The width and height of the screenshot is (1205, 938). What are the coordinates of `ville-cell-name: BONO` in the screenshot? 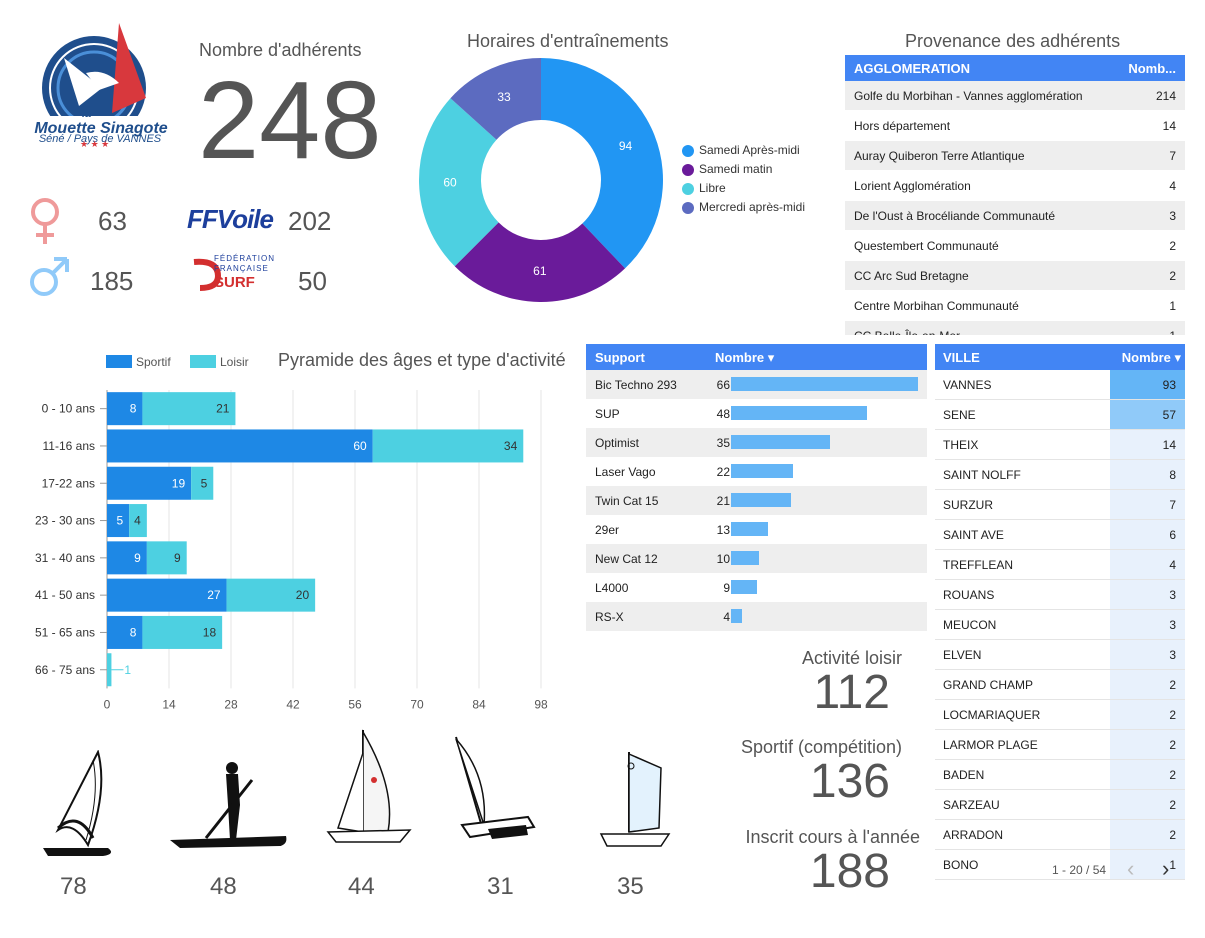 It's located at (961, 865).